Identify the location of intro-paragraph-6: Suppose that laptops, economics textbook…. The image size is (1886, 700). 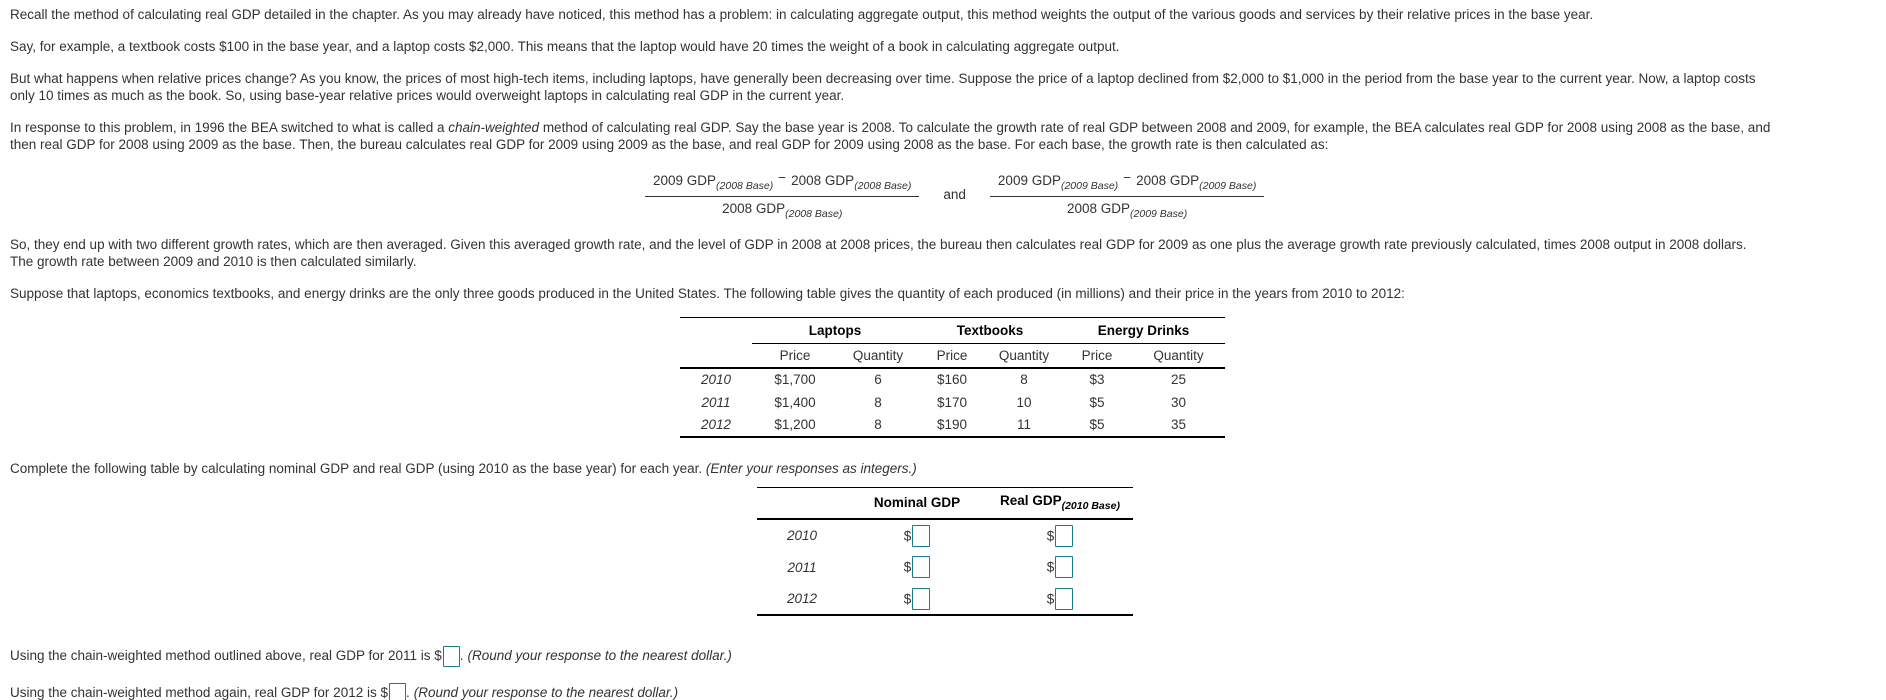
(943, 293).